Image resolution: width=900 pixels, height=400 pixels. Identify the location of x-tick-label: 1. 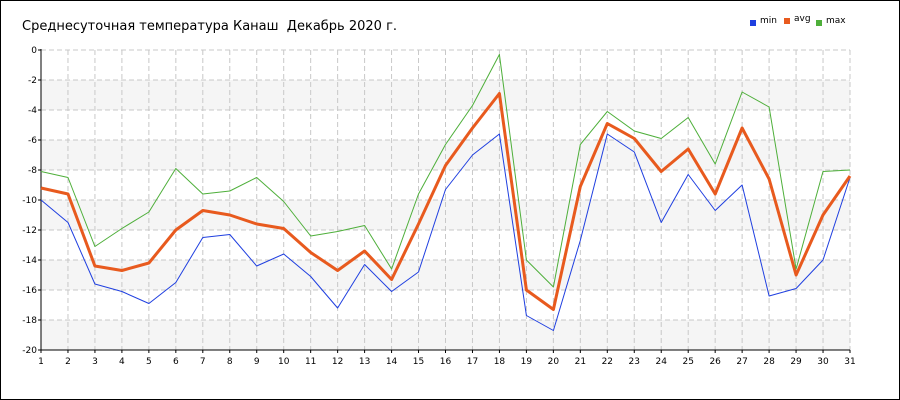
(41, 362).